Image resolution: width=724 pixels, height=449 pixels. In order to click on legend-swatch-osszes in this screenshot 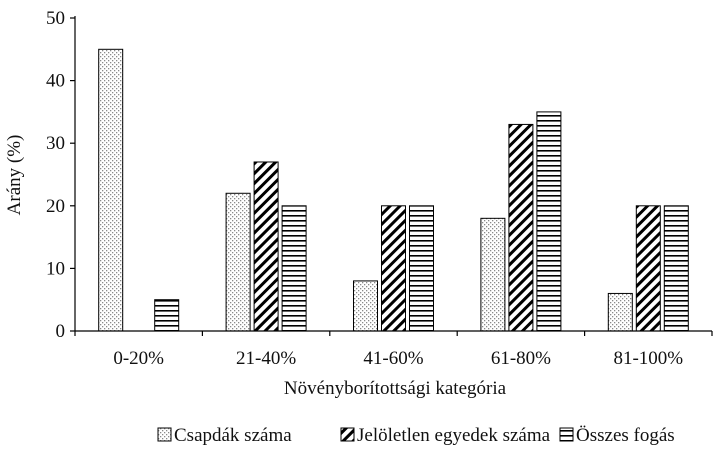, I will do `click(566, 434)`.